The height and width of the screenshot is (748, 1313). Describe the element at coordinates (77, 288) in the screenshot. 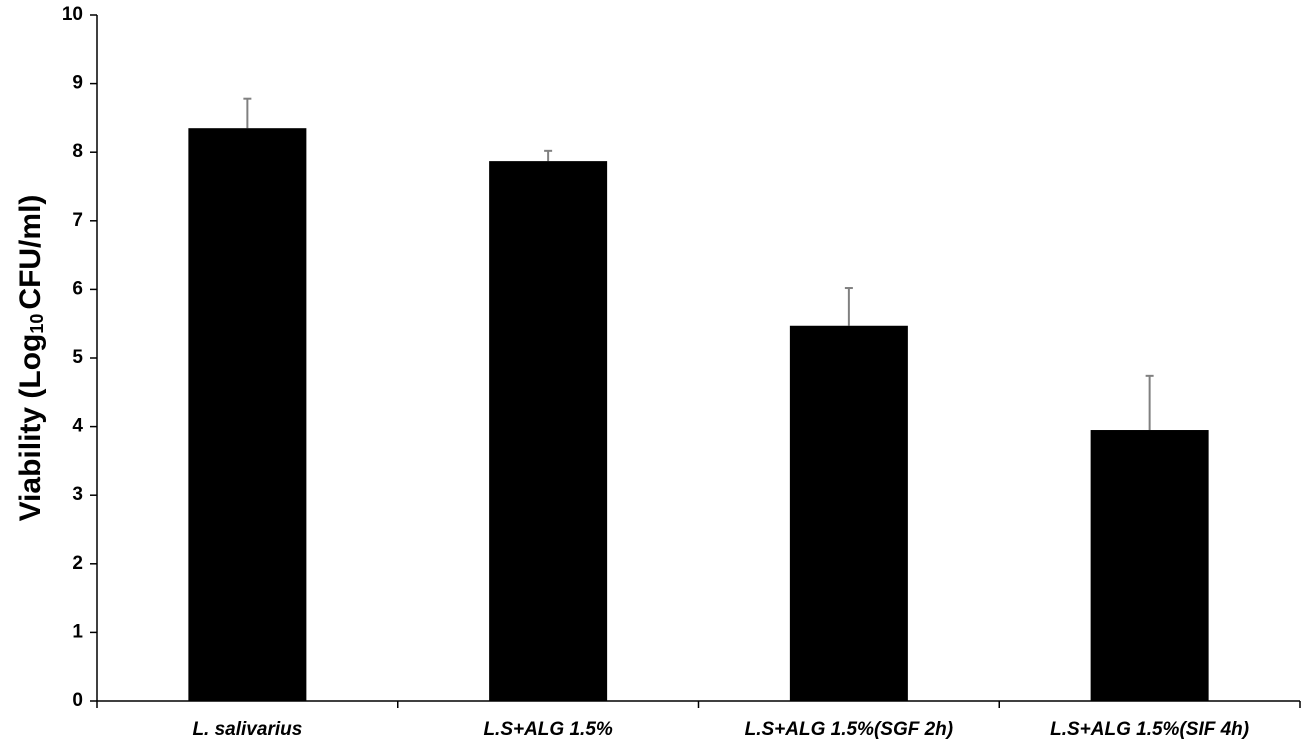

I see `y-tick-label: 6` at that location.